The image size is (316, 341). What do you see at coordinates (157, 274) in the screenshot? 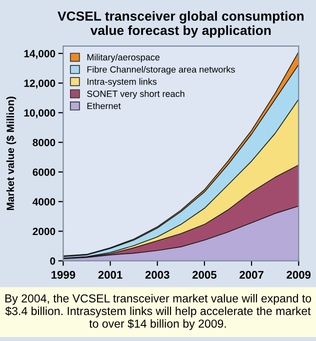
I see `x-tick-label: 2003` at bounding box center [157, 274].